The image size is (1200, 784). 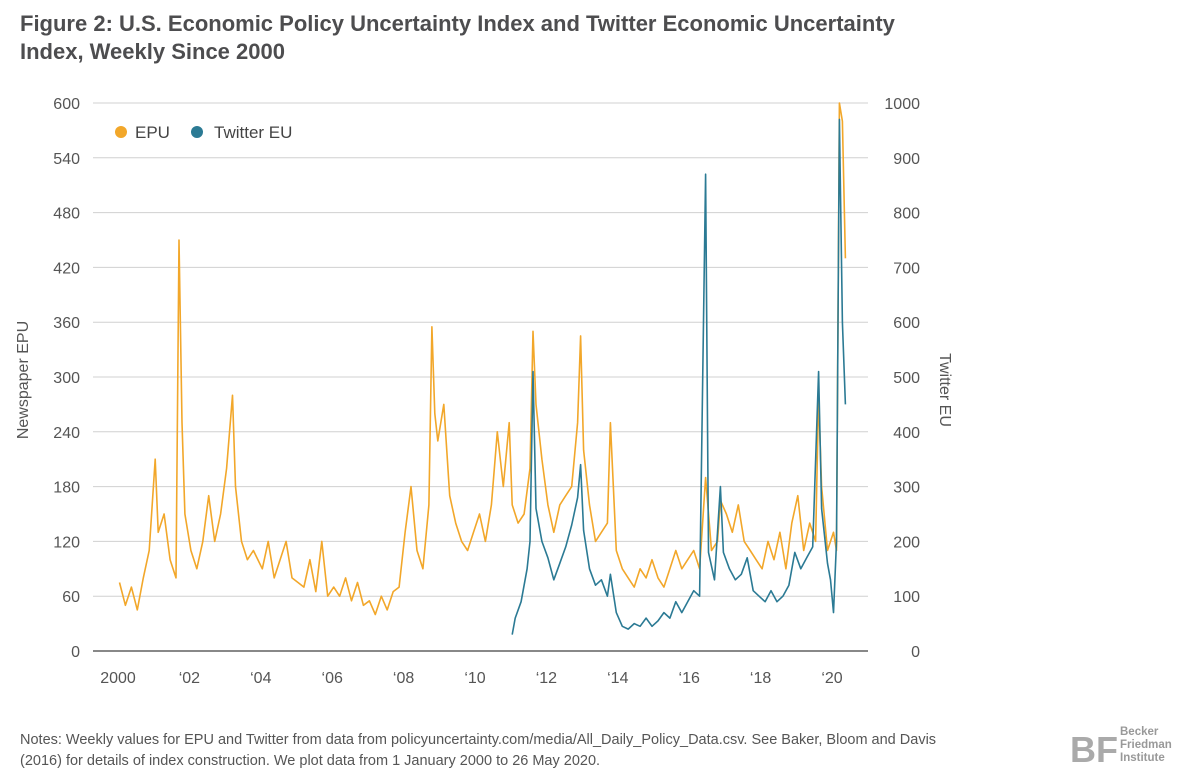 What do you see at coordinates (203, 132) in the screenshot?
I see `legend: EPU Twitter EU` at bounding box center [203, 132].